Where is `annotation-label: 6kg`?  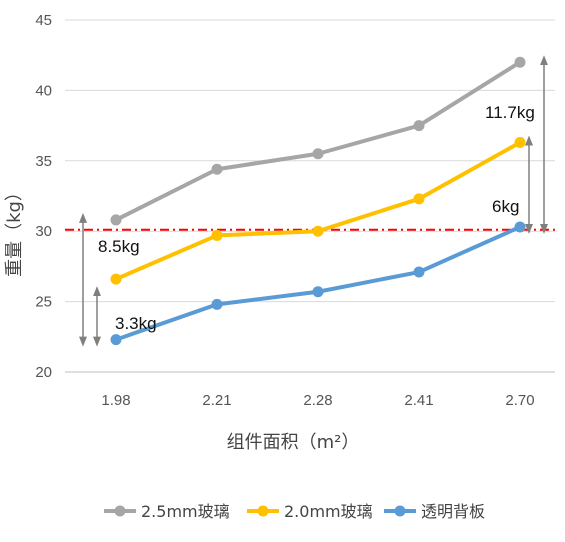
annotation-label: 6kg is located at coordinates (505, 206).